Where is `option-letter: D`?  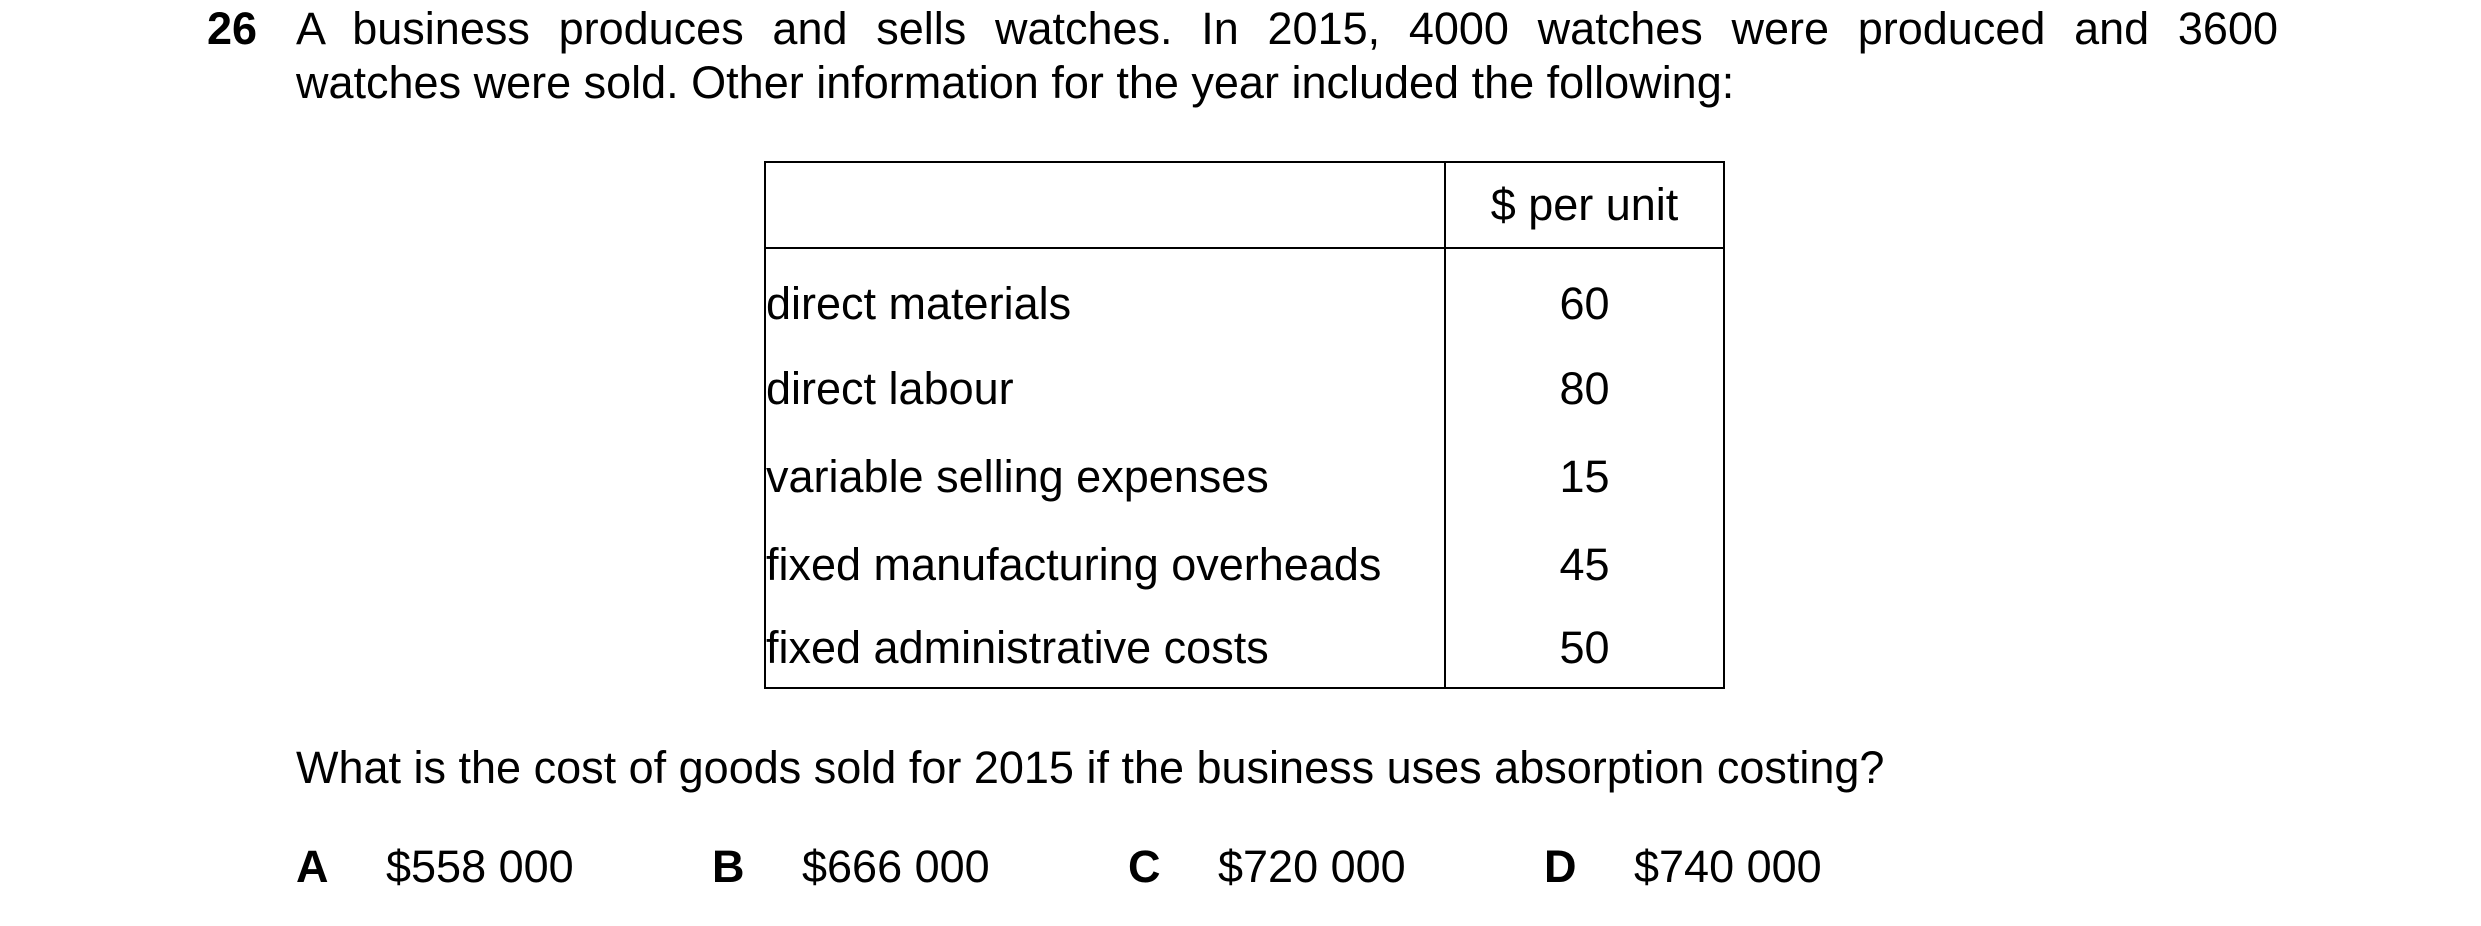 option-letter: D is located at coordinates (1560, 866).